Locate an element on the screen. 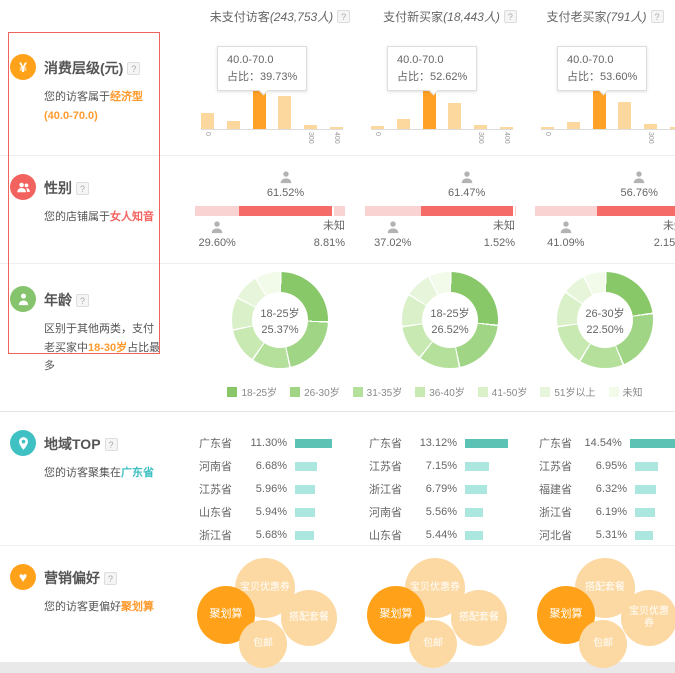 The width and height of the screenshot is (675, 673). age-donut: 18-25岁 26.52% is located at coordinates (450, 320).